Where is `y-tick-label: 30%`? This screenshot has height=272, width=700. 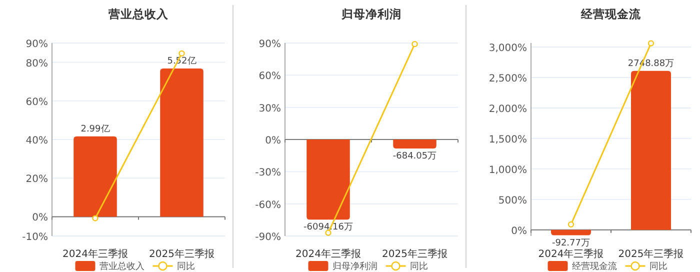 y-tick-label: 30% is located at coordinates (269, 108).